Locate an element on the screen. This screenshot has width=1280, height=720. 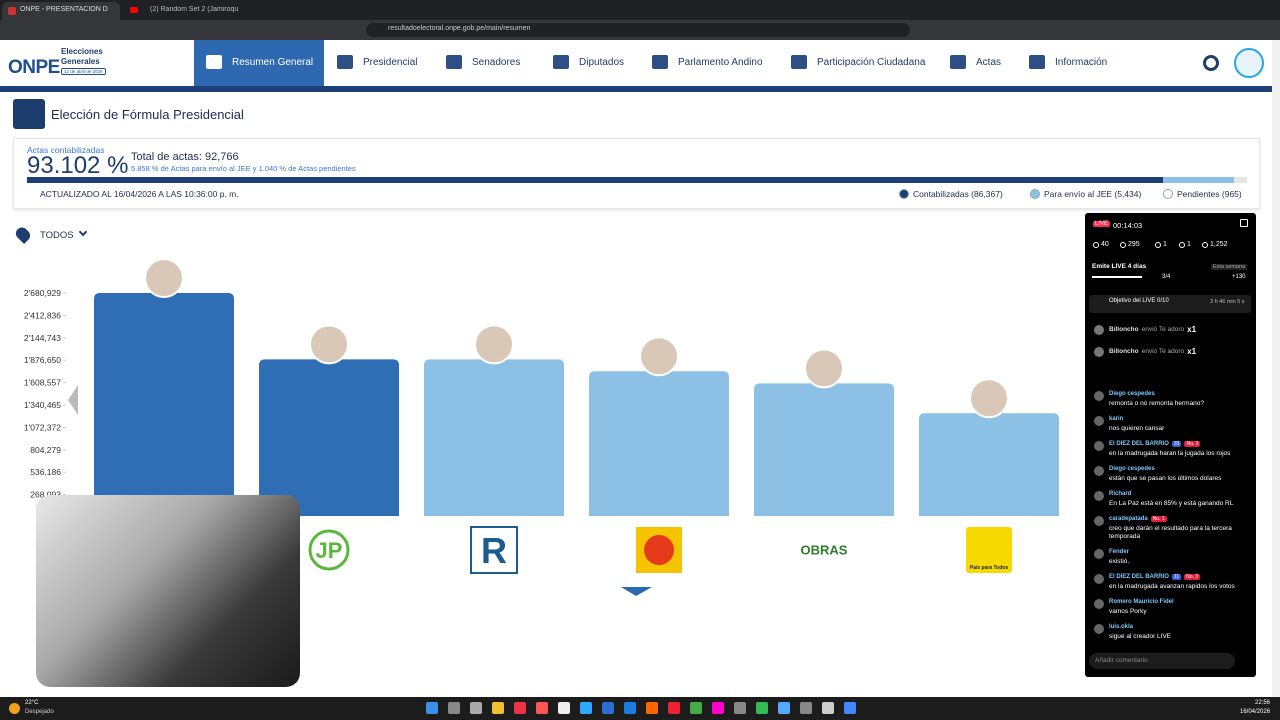
msg-header: 11 No. 3 El DIEZ DEL BARRIO is located at coordinates (1155, 577).